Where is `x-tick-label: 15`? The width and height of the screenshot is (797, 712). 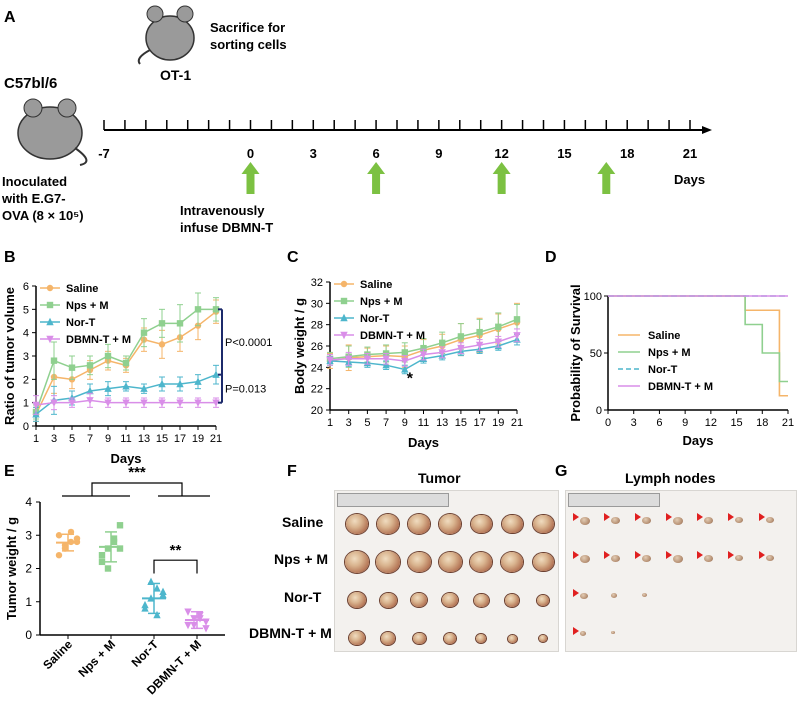
x-tick-label: 15 is located at coordinates (461, 423).